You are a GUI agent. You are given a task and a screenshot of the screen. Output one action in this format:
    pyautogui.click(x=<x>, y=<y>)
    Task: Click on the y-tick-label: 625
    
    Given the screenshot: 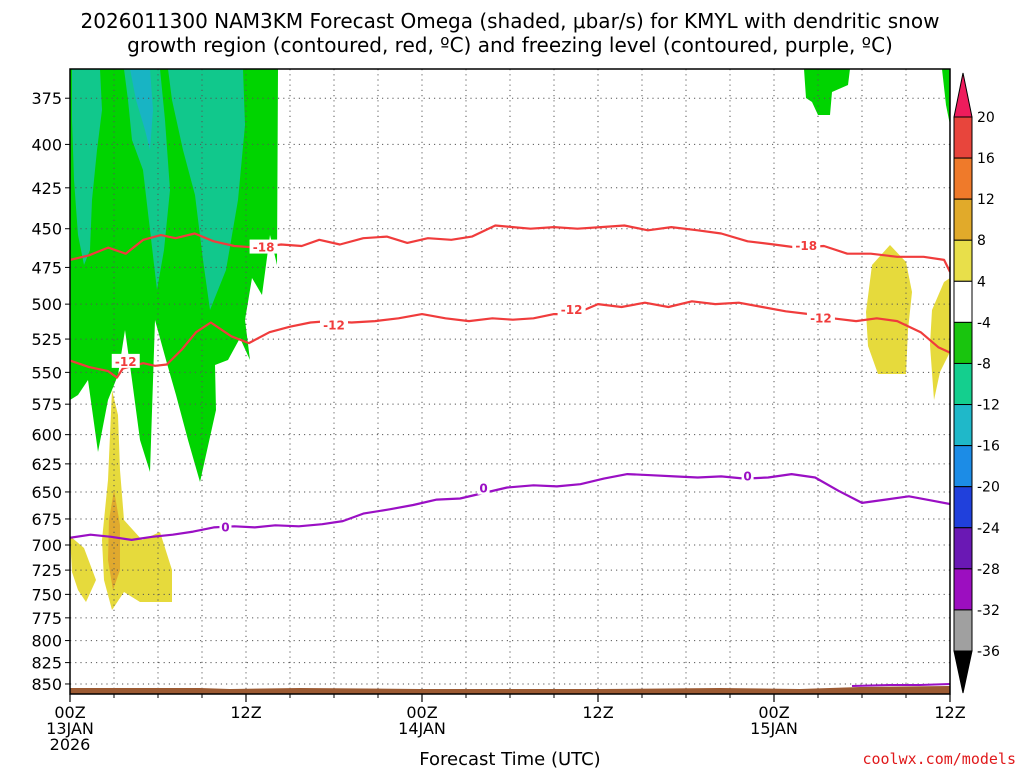 What is the action you would take?
    pyautogui.click(x=46, y=464)
    